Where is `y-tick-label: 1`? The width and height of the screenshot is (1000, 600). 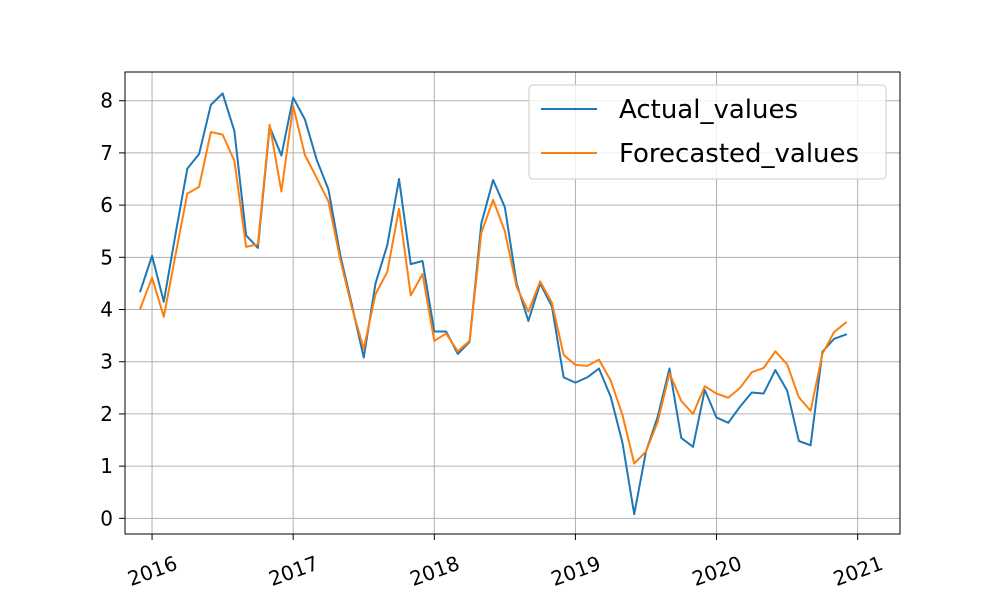
y-tick-label: 1 is located at coordinates (106, 466).